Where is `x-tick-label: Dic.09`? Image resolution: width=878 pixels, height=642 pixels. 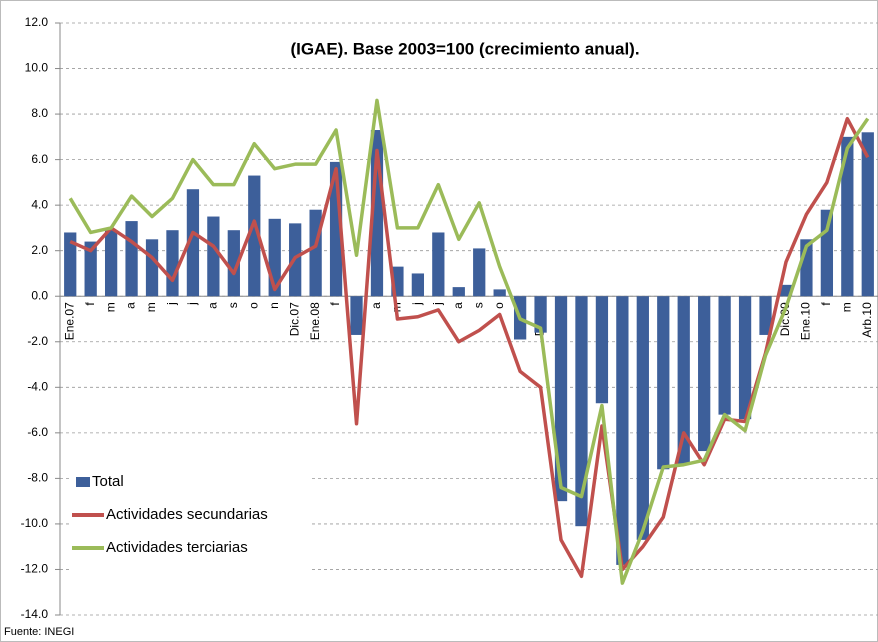
x-tick-label: Dic.09 is located at coordinates (785, 319).